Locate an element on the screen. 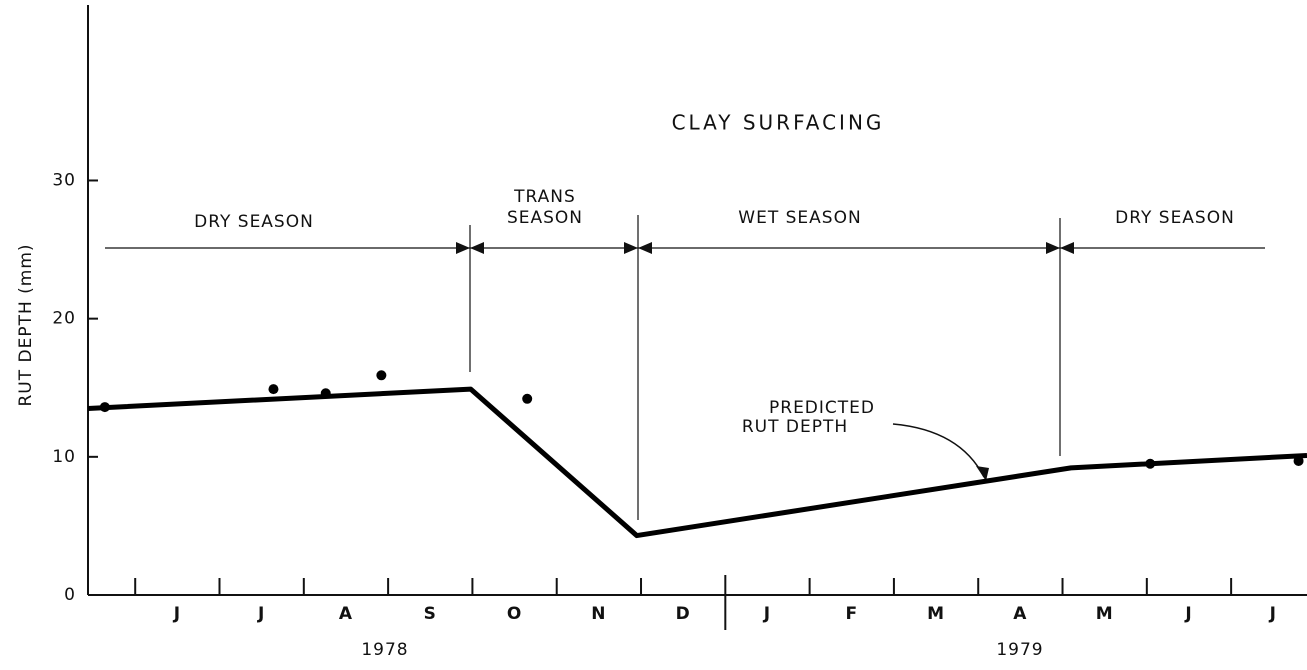 This screenshot has width=1307, height=670. x-tick-label: S is located at coordinates (430, 614).